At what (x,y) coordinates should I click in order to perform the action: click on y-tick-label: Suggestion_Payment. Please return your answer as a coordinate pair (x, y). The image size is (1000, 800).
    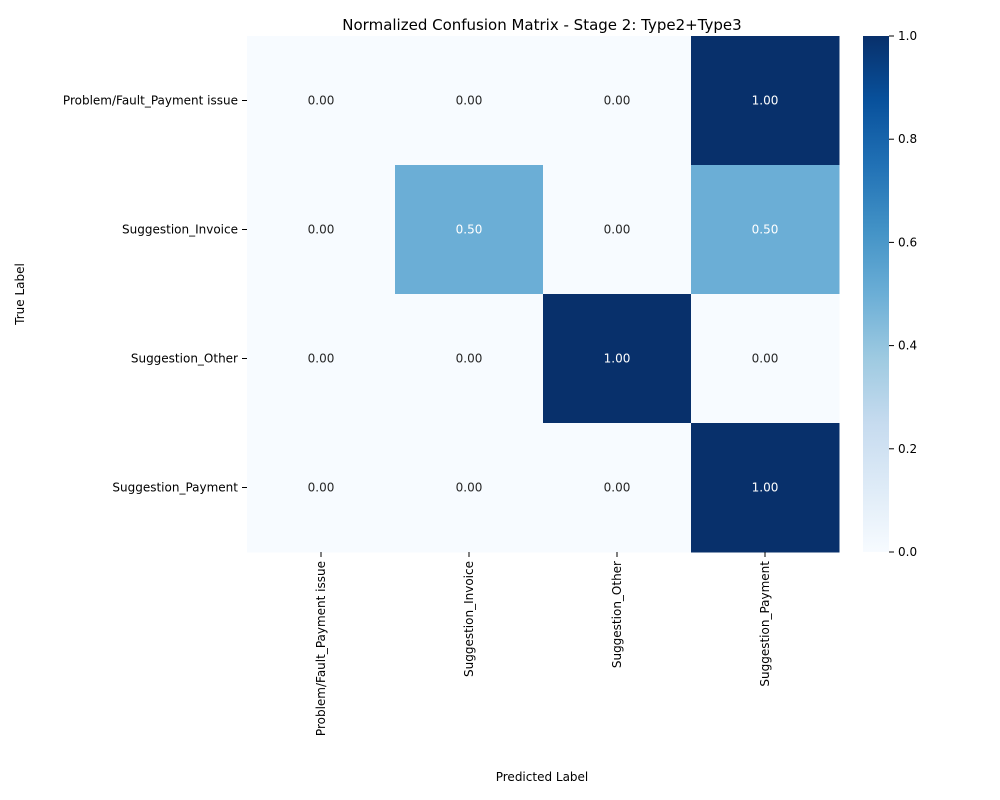
    Looking at the image, I should click on (175, 488).